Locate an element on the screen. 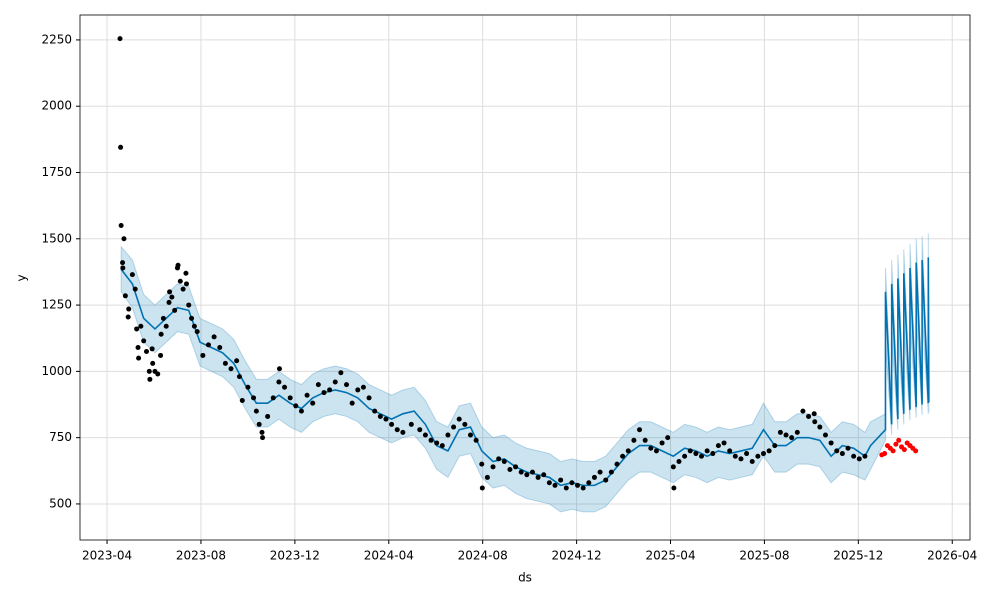 This screenshot has width=1000, height=604. y-tick-label: 1750 is located at coordinates (56, 172).